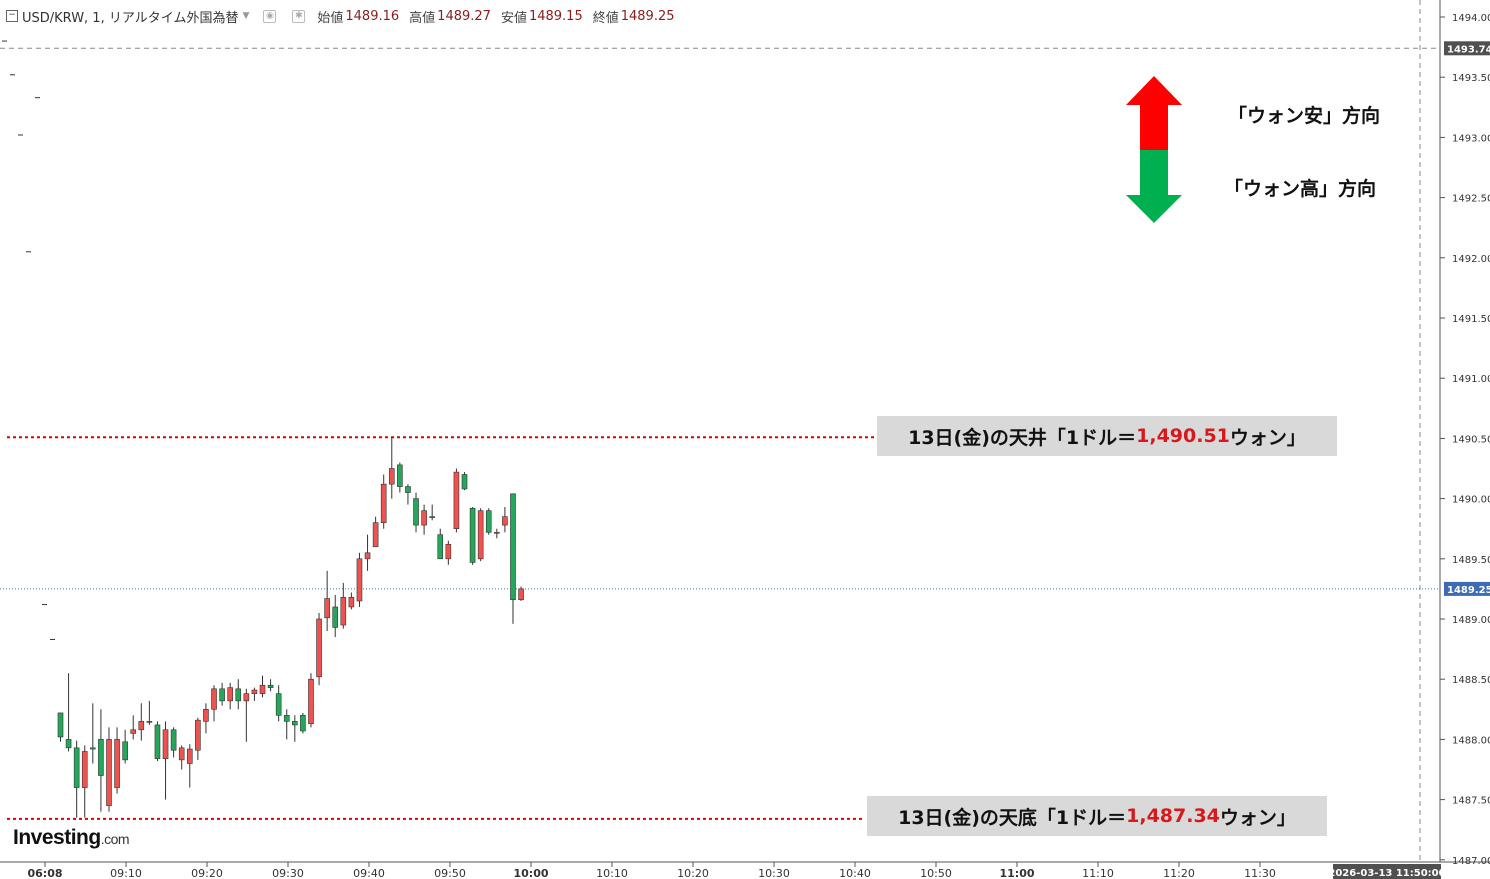 The height and width of the screenshot is (879, 1490). I want to click on x-tick-label: 09:10, so click(126, 873).